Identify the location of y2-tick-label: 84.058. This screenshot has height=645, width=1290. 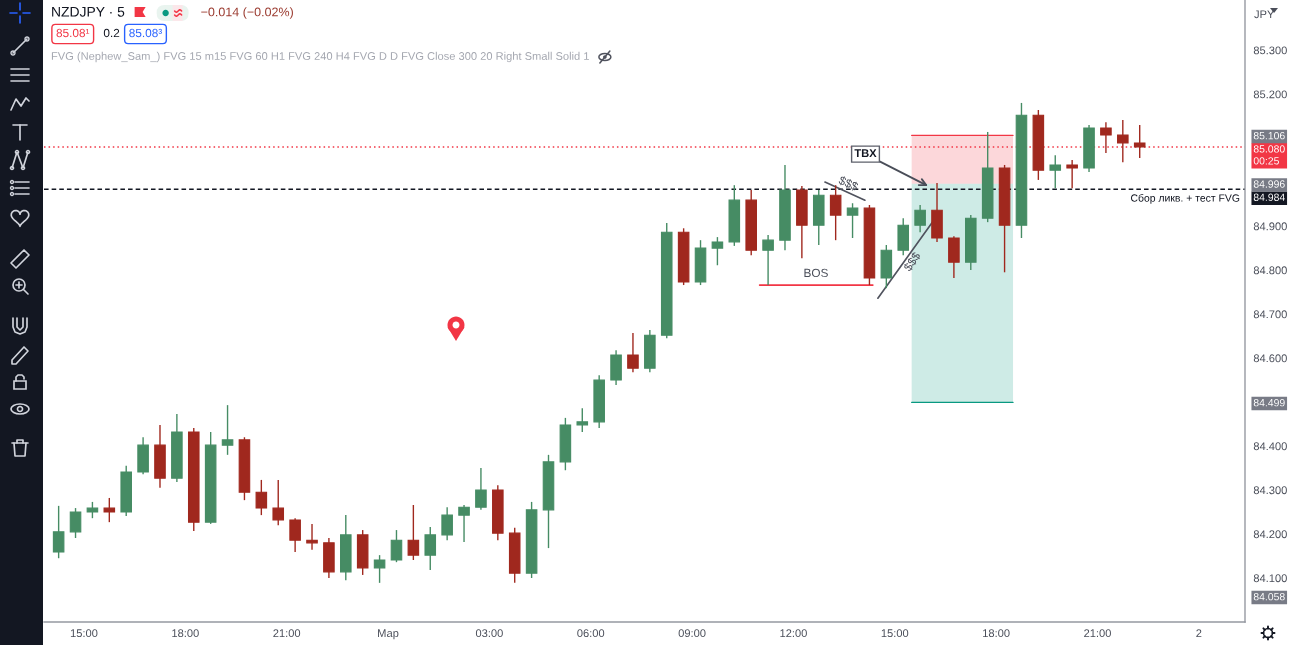
(1269, 596).